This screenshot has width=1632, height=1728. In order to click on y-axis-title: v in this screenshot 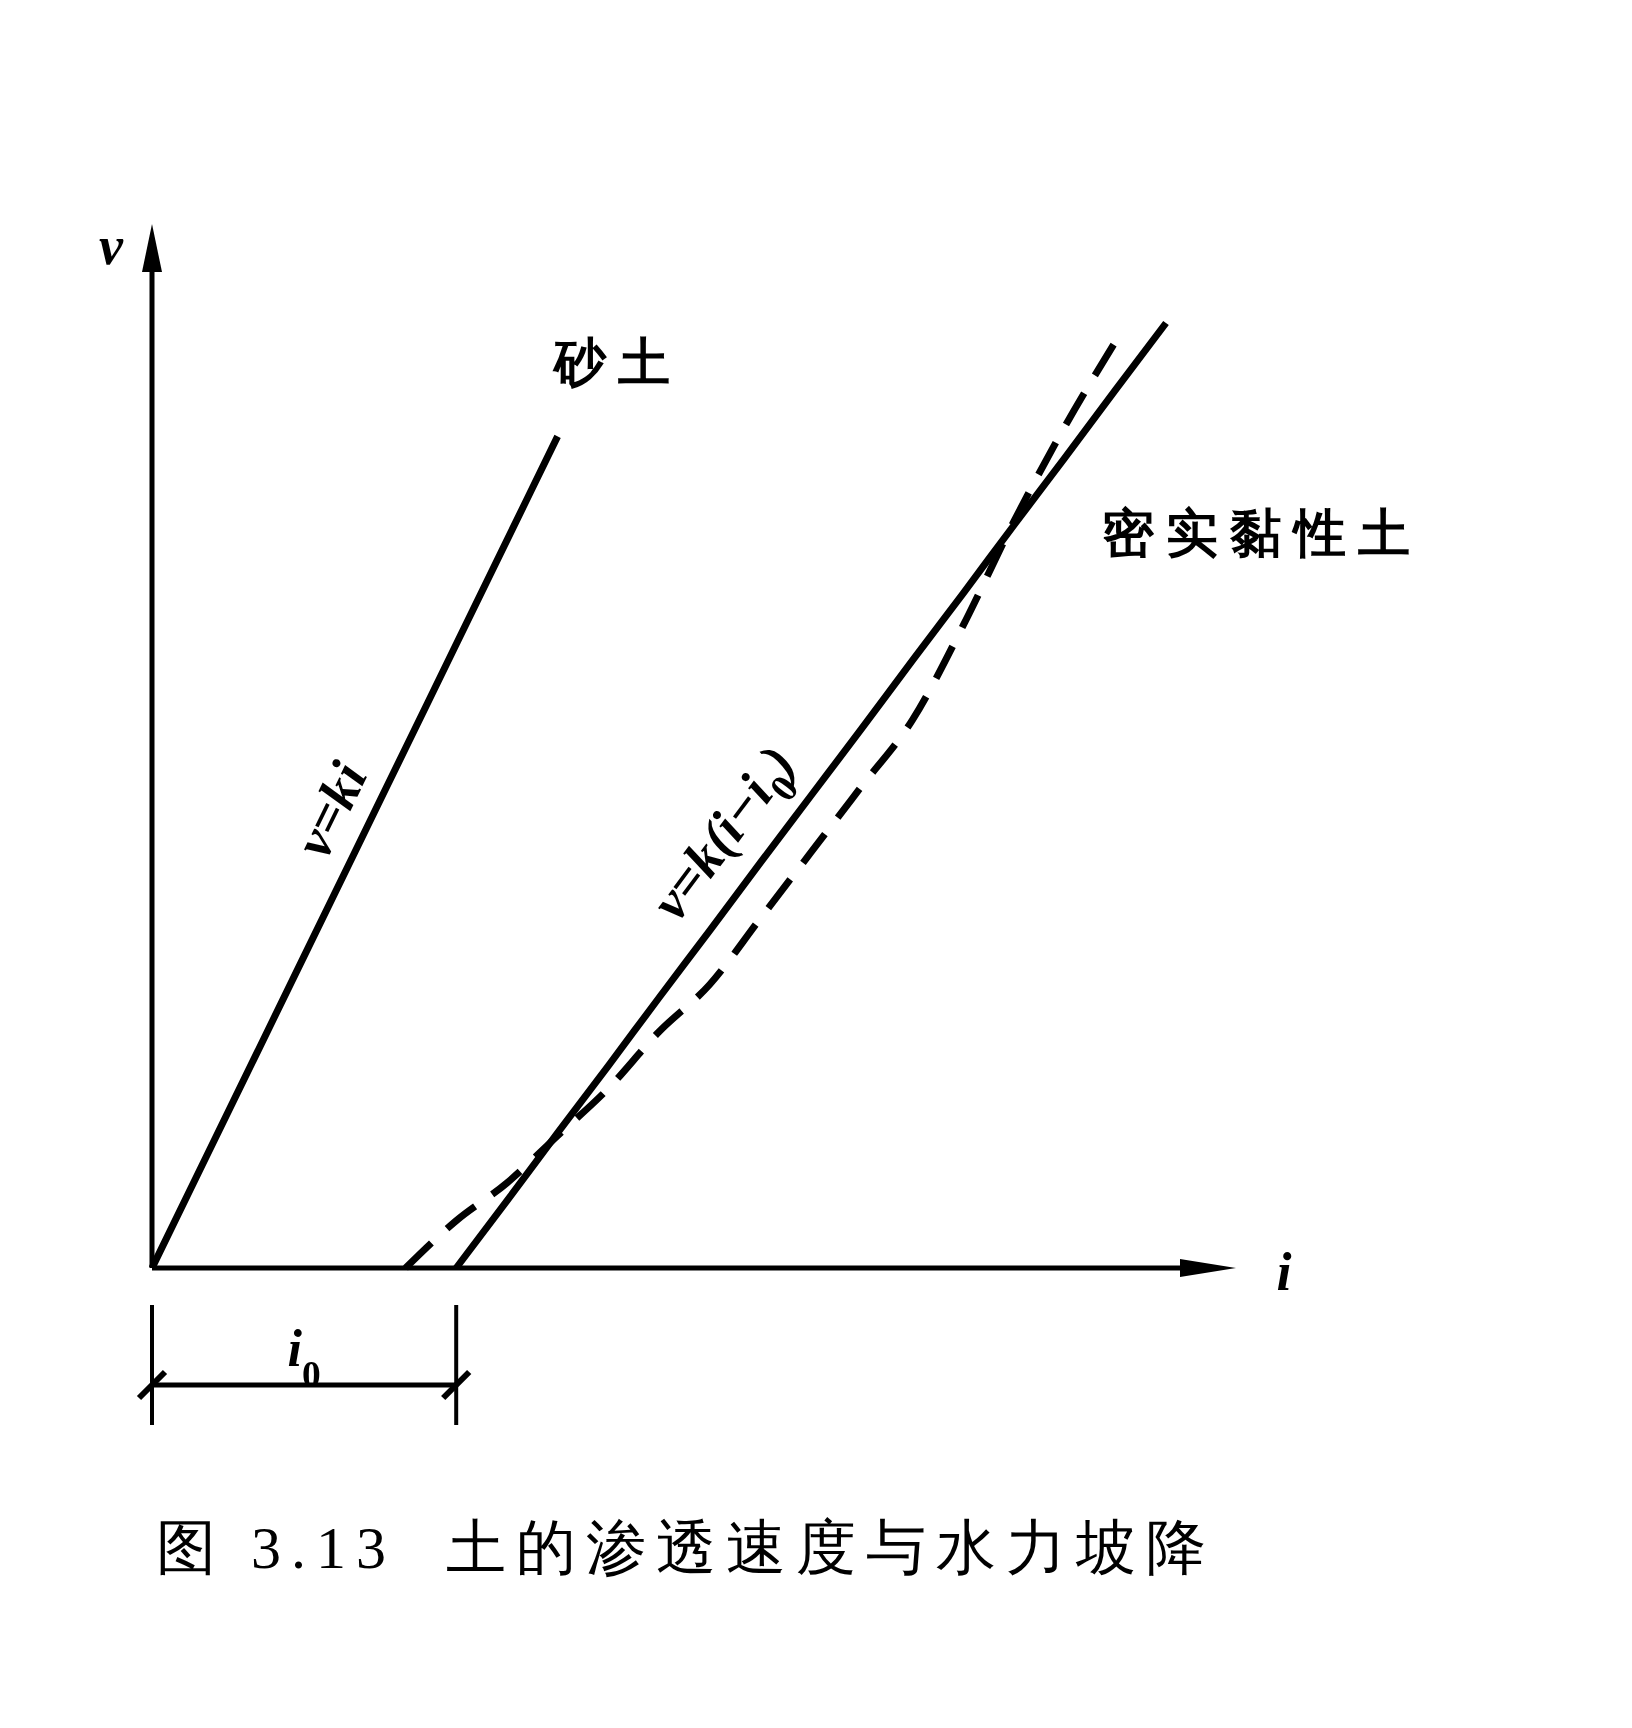, I will do `click(112, 246)`.